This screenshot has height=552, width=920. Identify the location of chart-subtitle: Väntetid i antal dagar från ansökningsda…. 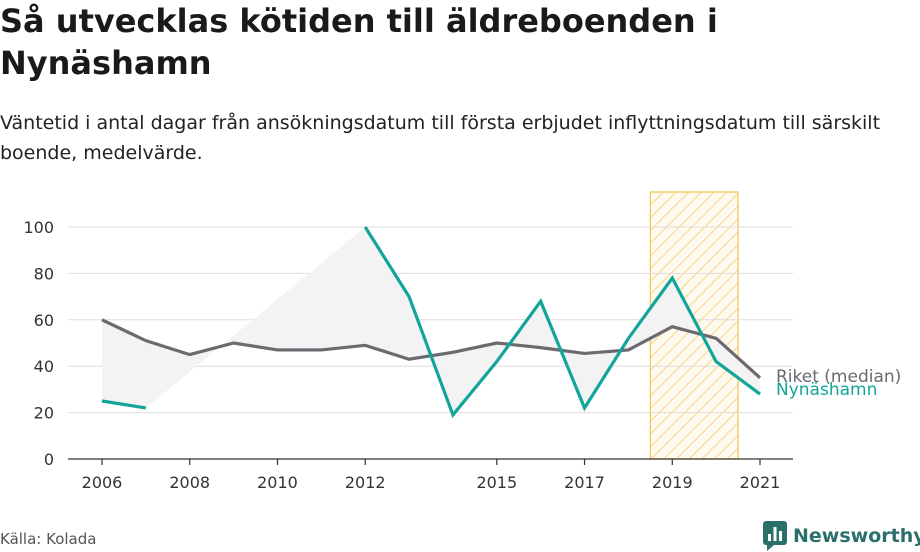
(440, 138).